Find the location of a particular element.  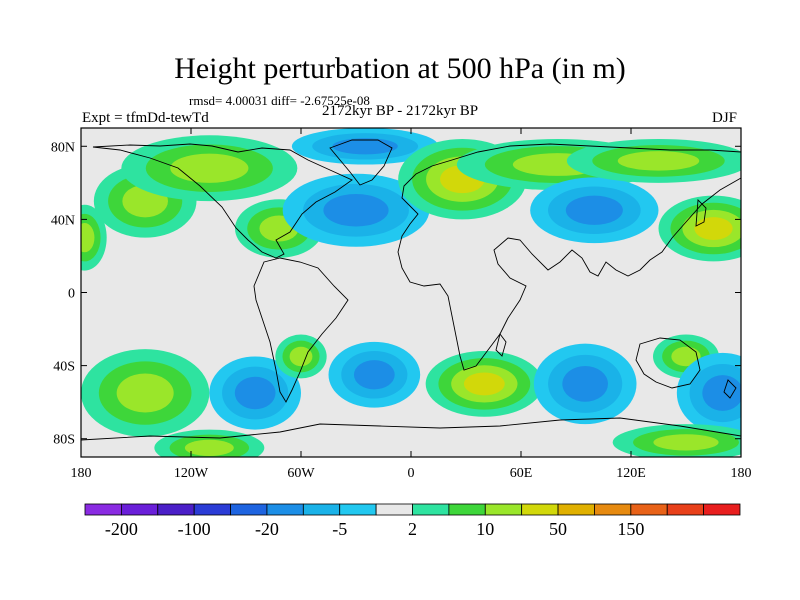

coastline-japan is located at coordinates (701, 212).